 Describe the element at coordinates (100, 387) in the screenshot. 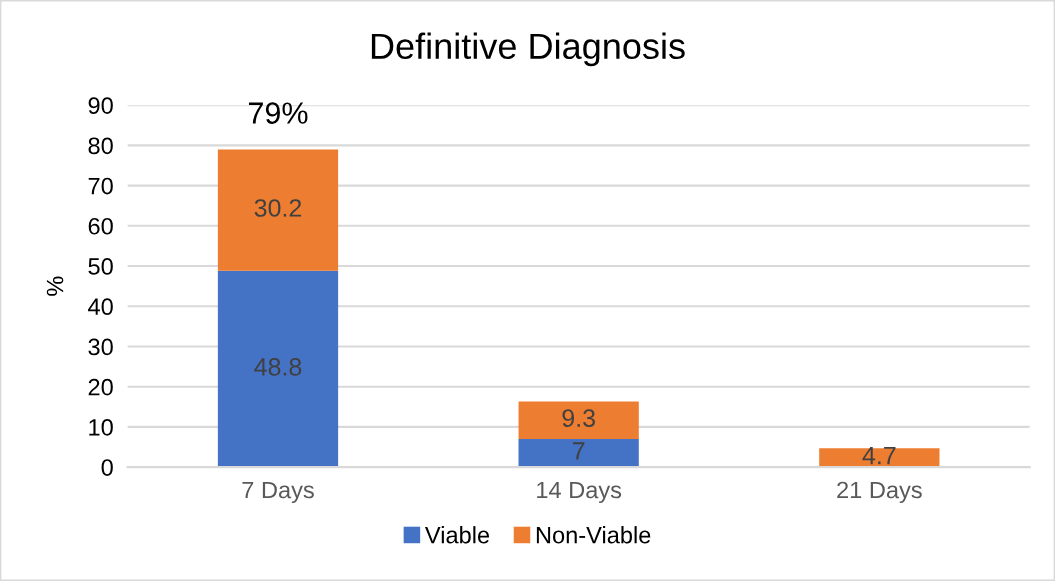

I see `y-tick-label: 20` at that location.